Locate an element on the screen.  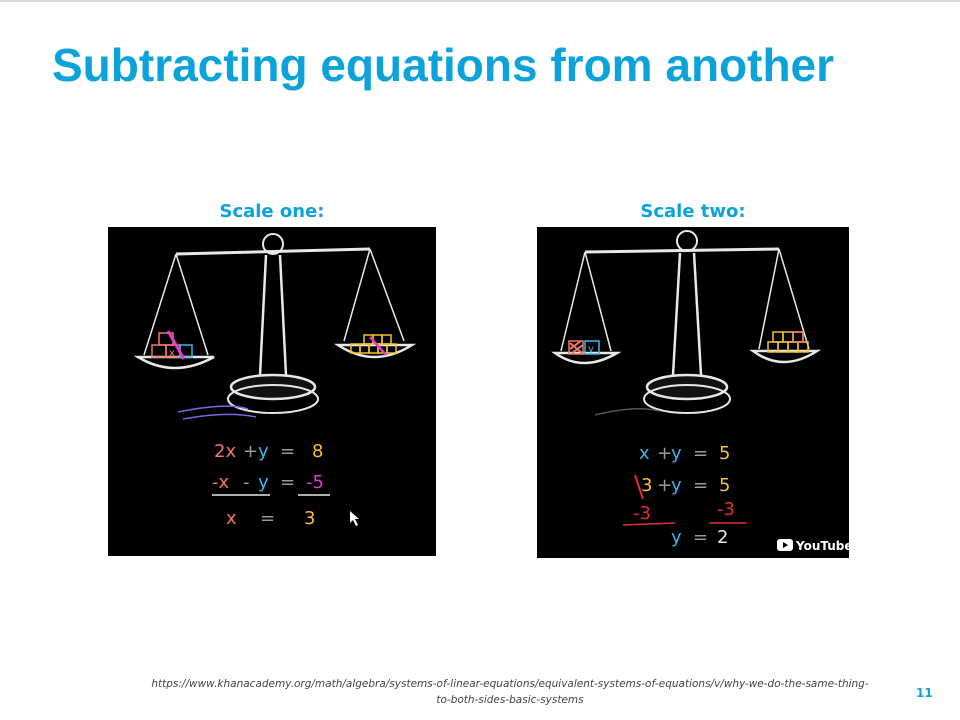
scale-two-caption: Scale two: is located at coordinates (693, 211).